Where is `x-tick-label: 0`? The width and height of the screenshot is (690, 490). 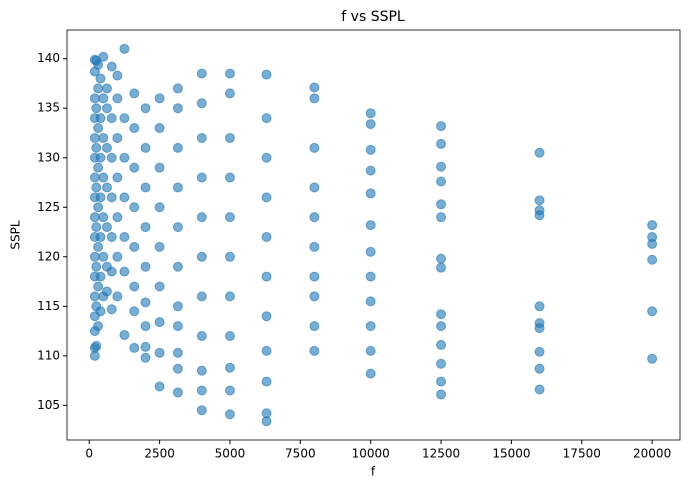
x-tick-label: 0 is located at coordinates (89, 454).